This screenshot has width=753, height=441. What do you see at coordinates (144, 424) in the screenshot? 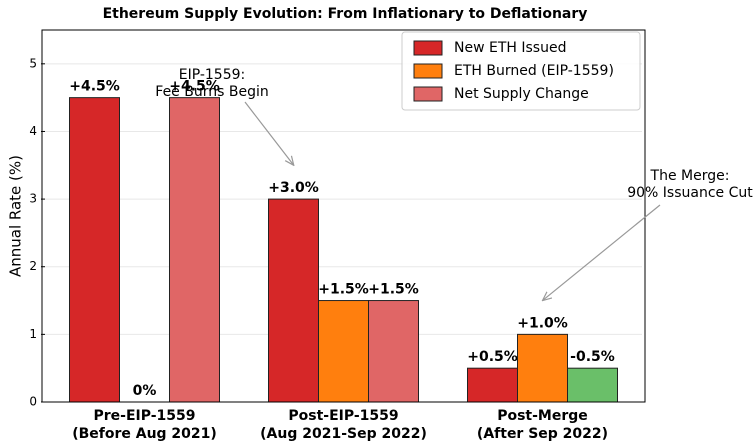
I see `x-tick-label: Pre-EIP-1559 (Before Aug 2021)` at bounding box center [144, 424].